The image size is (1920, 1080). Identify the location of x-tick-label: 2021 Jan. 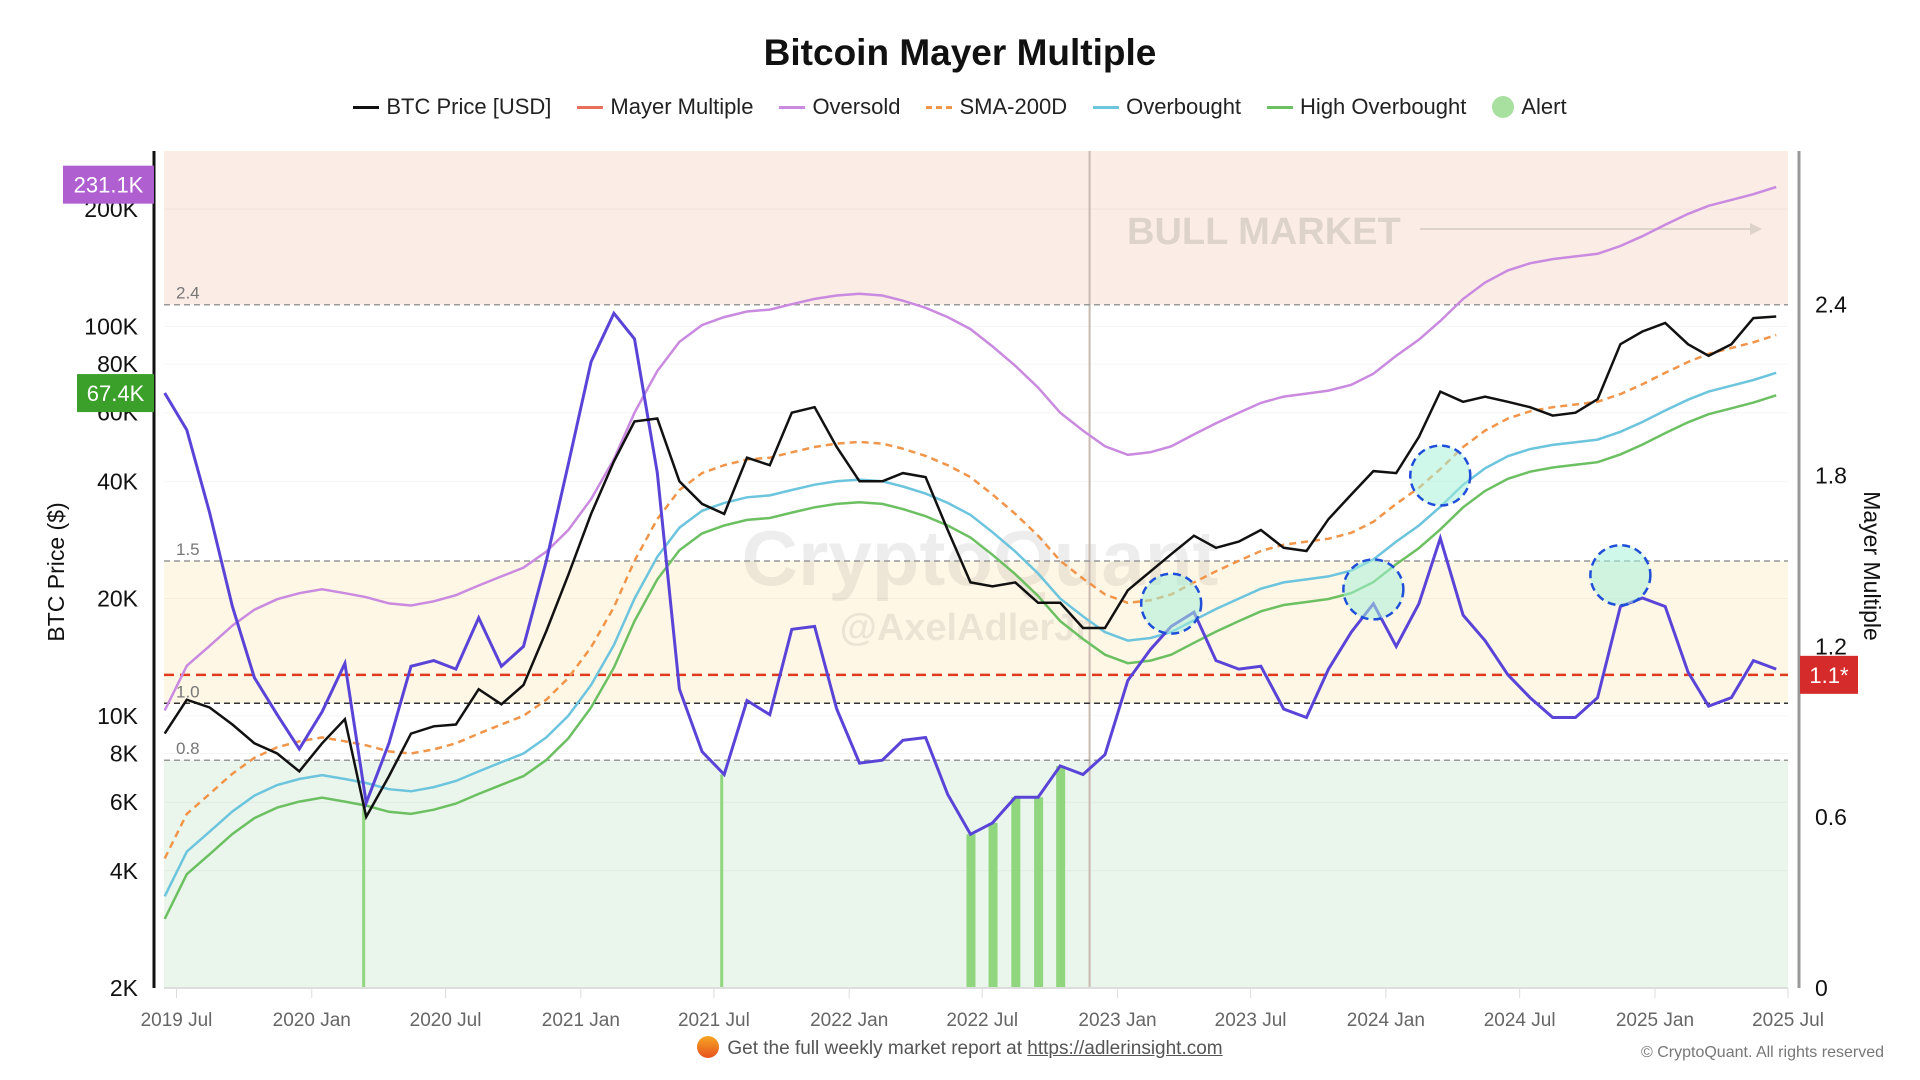
(581, 1020).